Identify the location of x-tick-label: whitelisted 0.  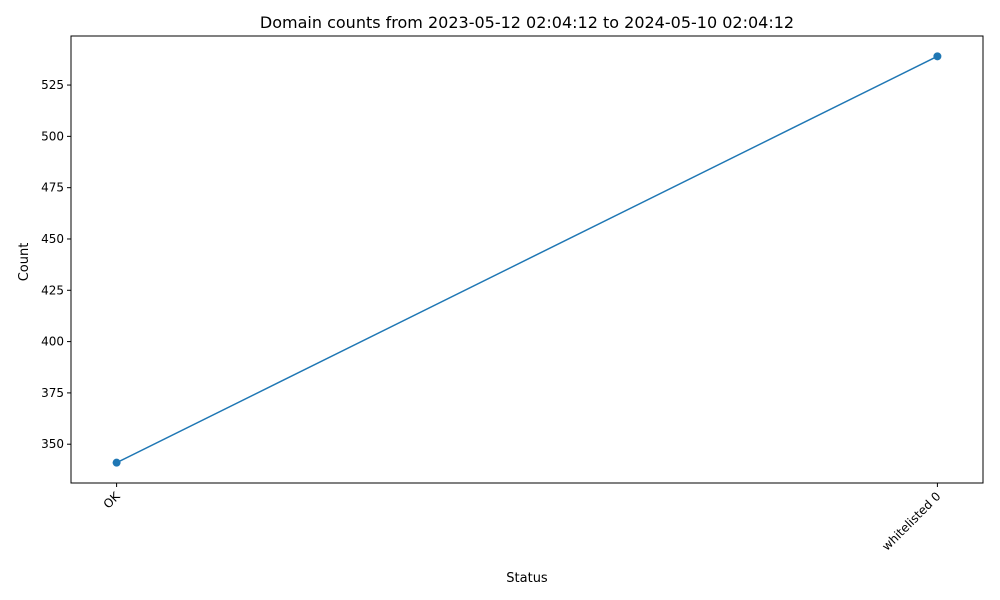
(911, 521).